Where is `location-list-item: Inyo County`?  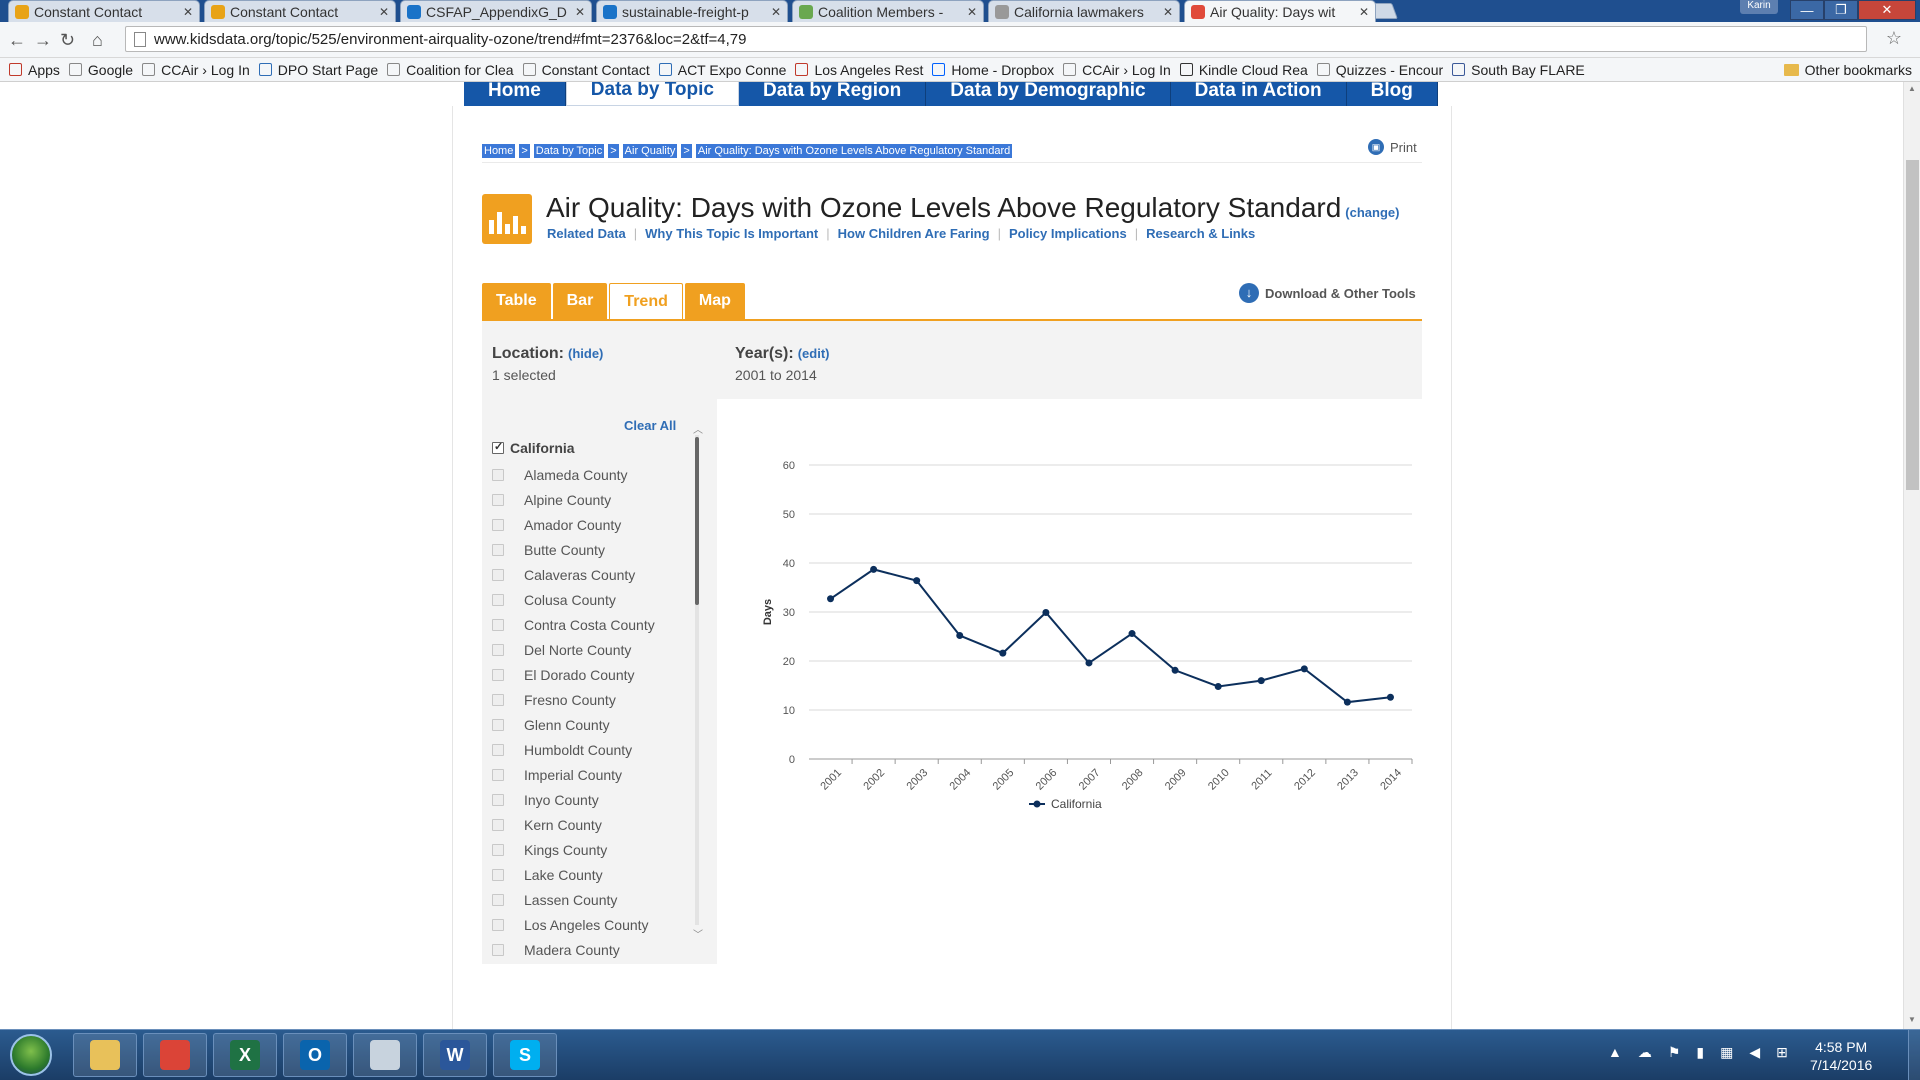 location-list-item: Inyo County is located at coordinates (573, 799).